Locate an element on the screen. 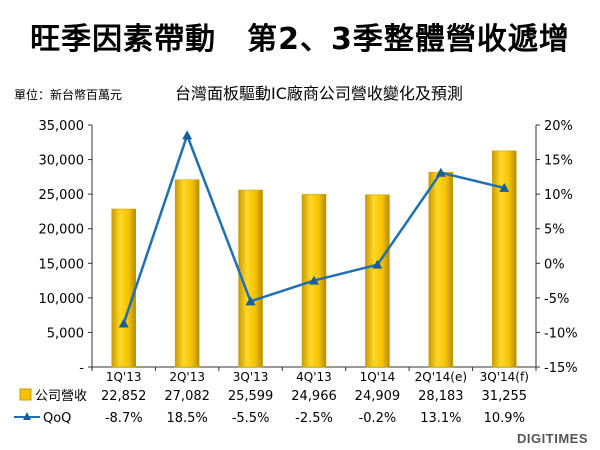 This screenshot has height=450, width=600. qoq-data-label: -5.5% is located at coordinates (251, 418).